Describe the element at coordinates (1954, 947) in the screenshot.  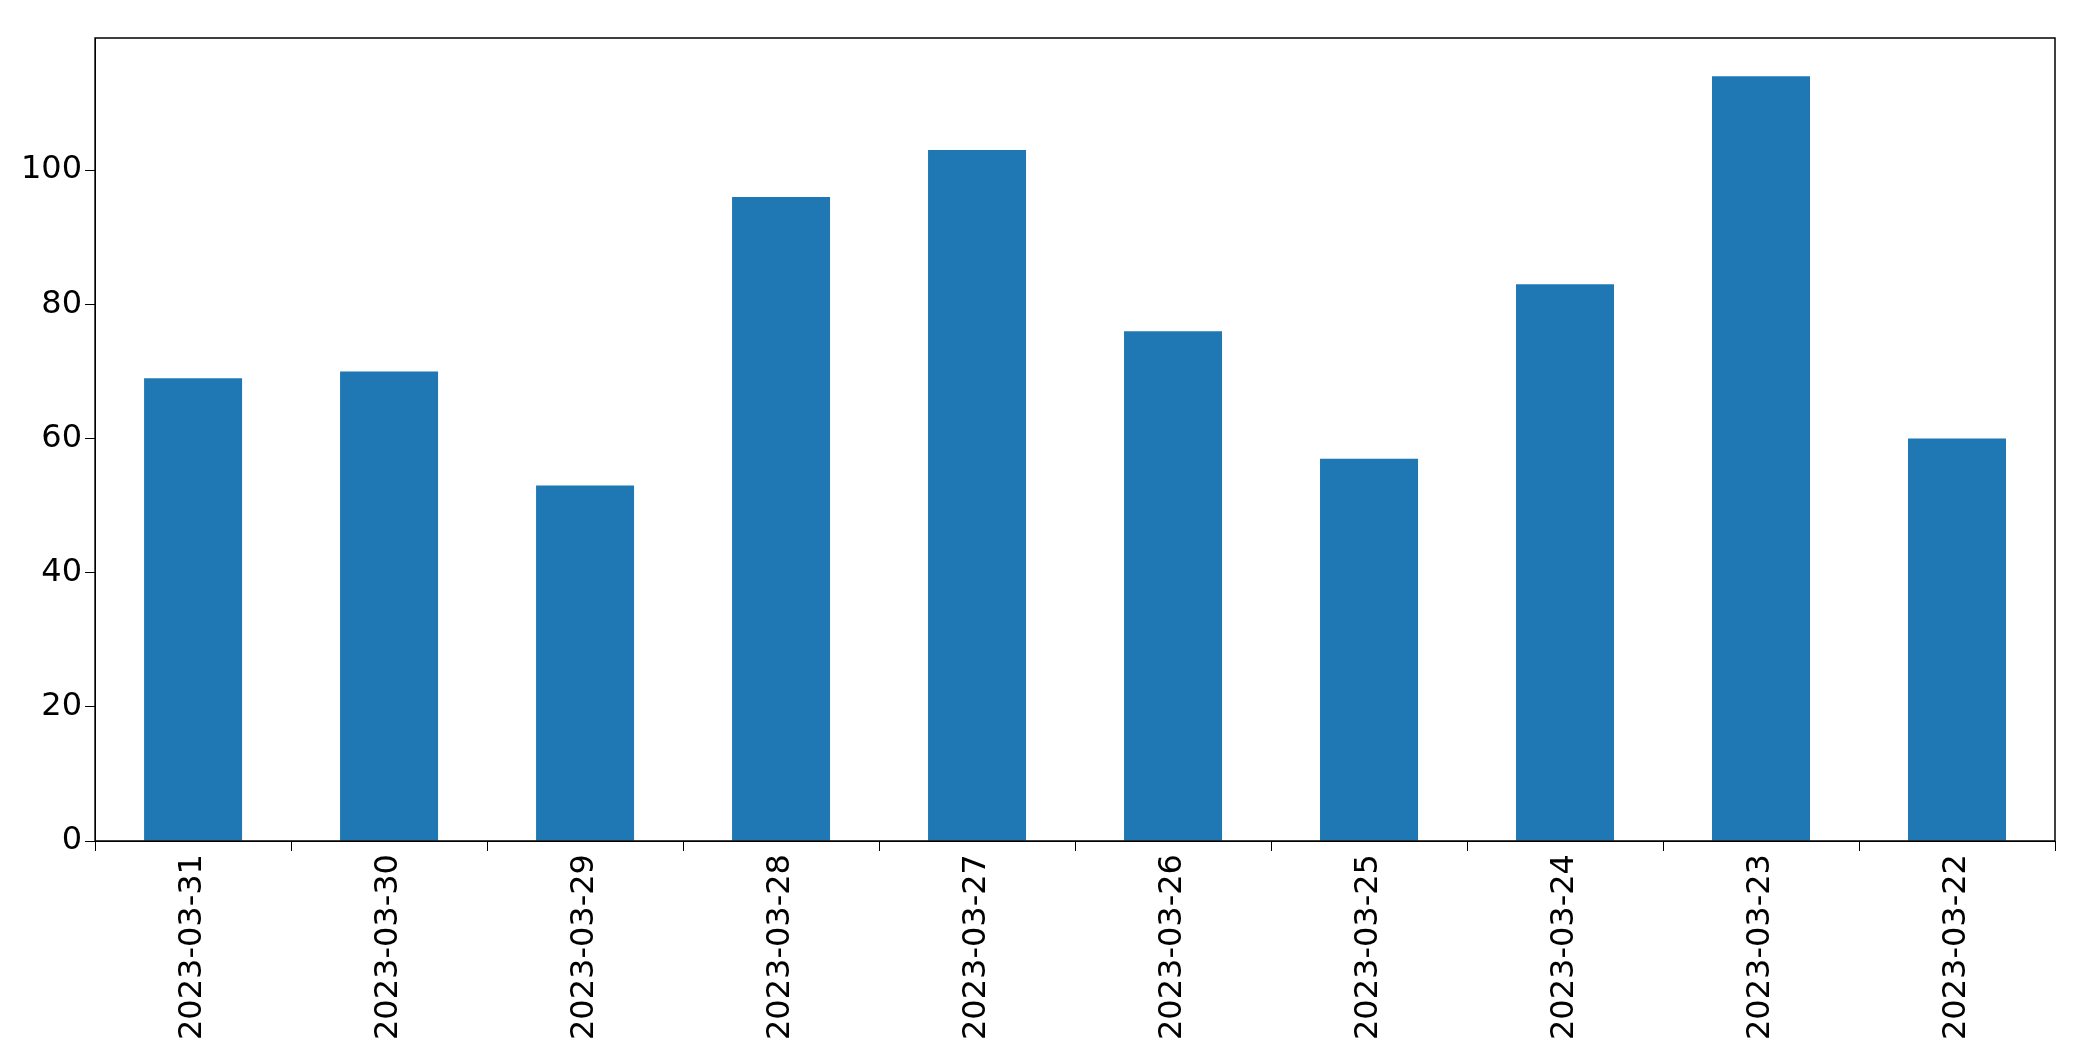
I see `x-tick-label: 2023-03-22` at that location.